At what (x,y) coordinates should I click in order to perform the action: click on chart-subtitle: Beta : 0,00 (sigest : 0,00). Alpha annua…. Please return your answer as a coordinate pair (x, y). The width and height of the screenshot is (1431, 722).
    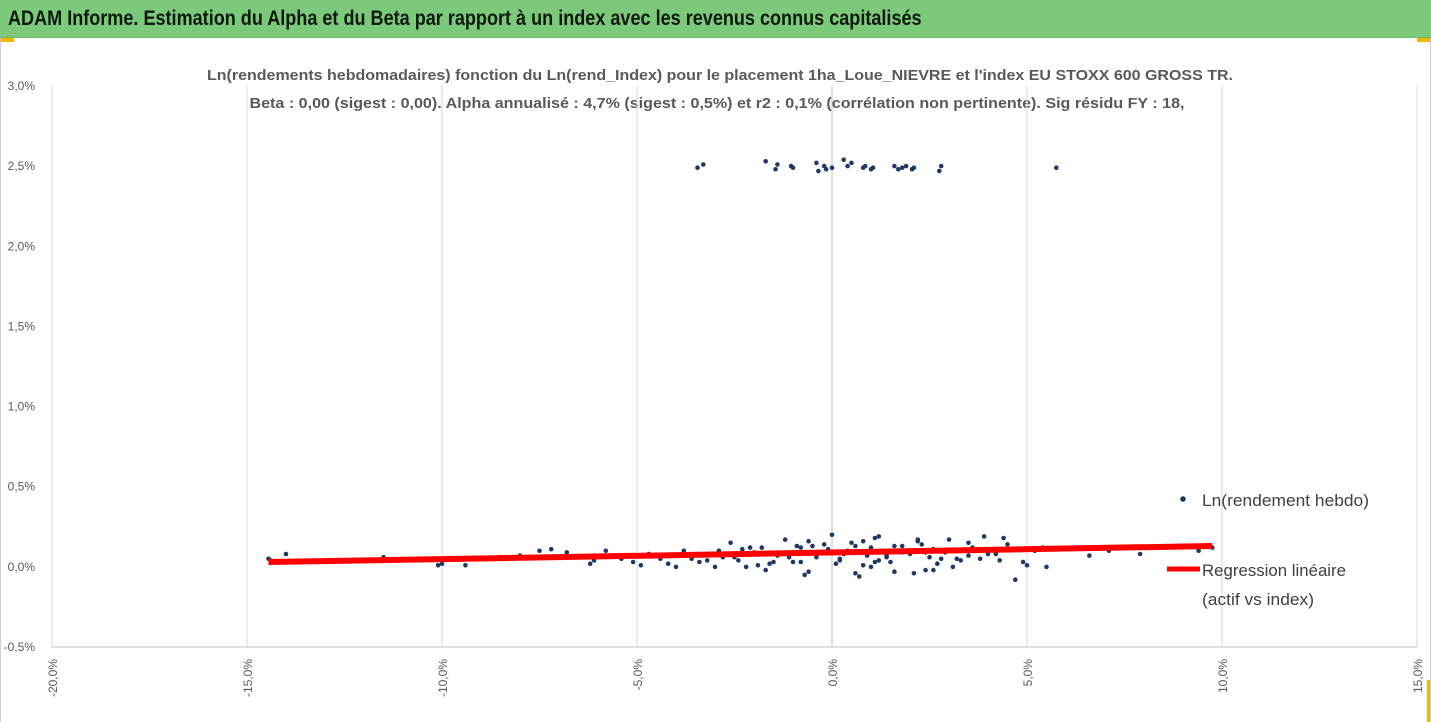
    Looking at the image, I should click on (717, 103).